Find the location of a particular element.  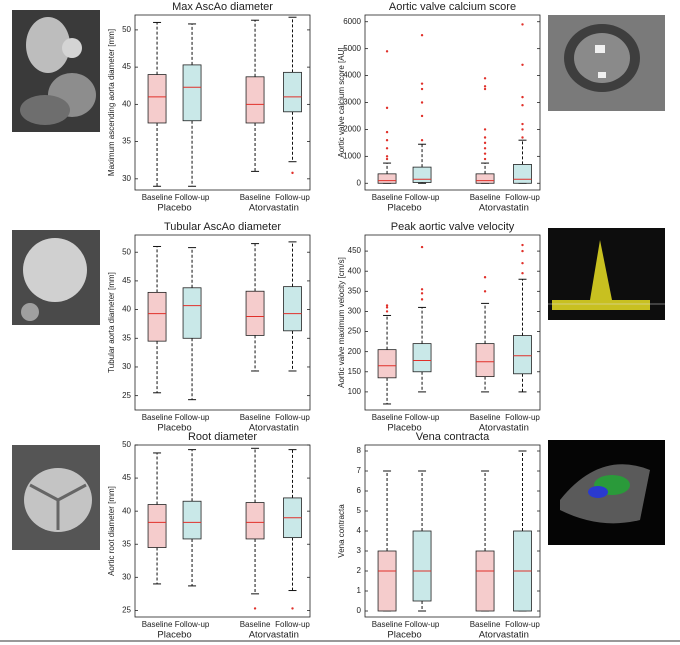

y-tick-label: 7 is located at coordinates (359, 470).